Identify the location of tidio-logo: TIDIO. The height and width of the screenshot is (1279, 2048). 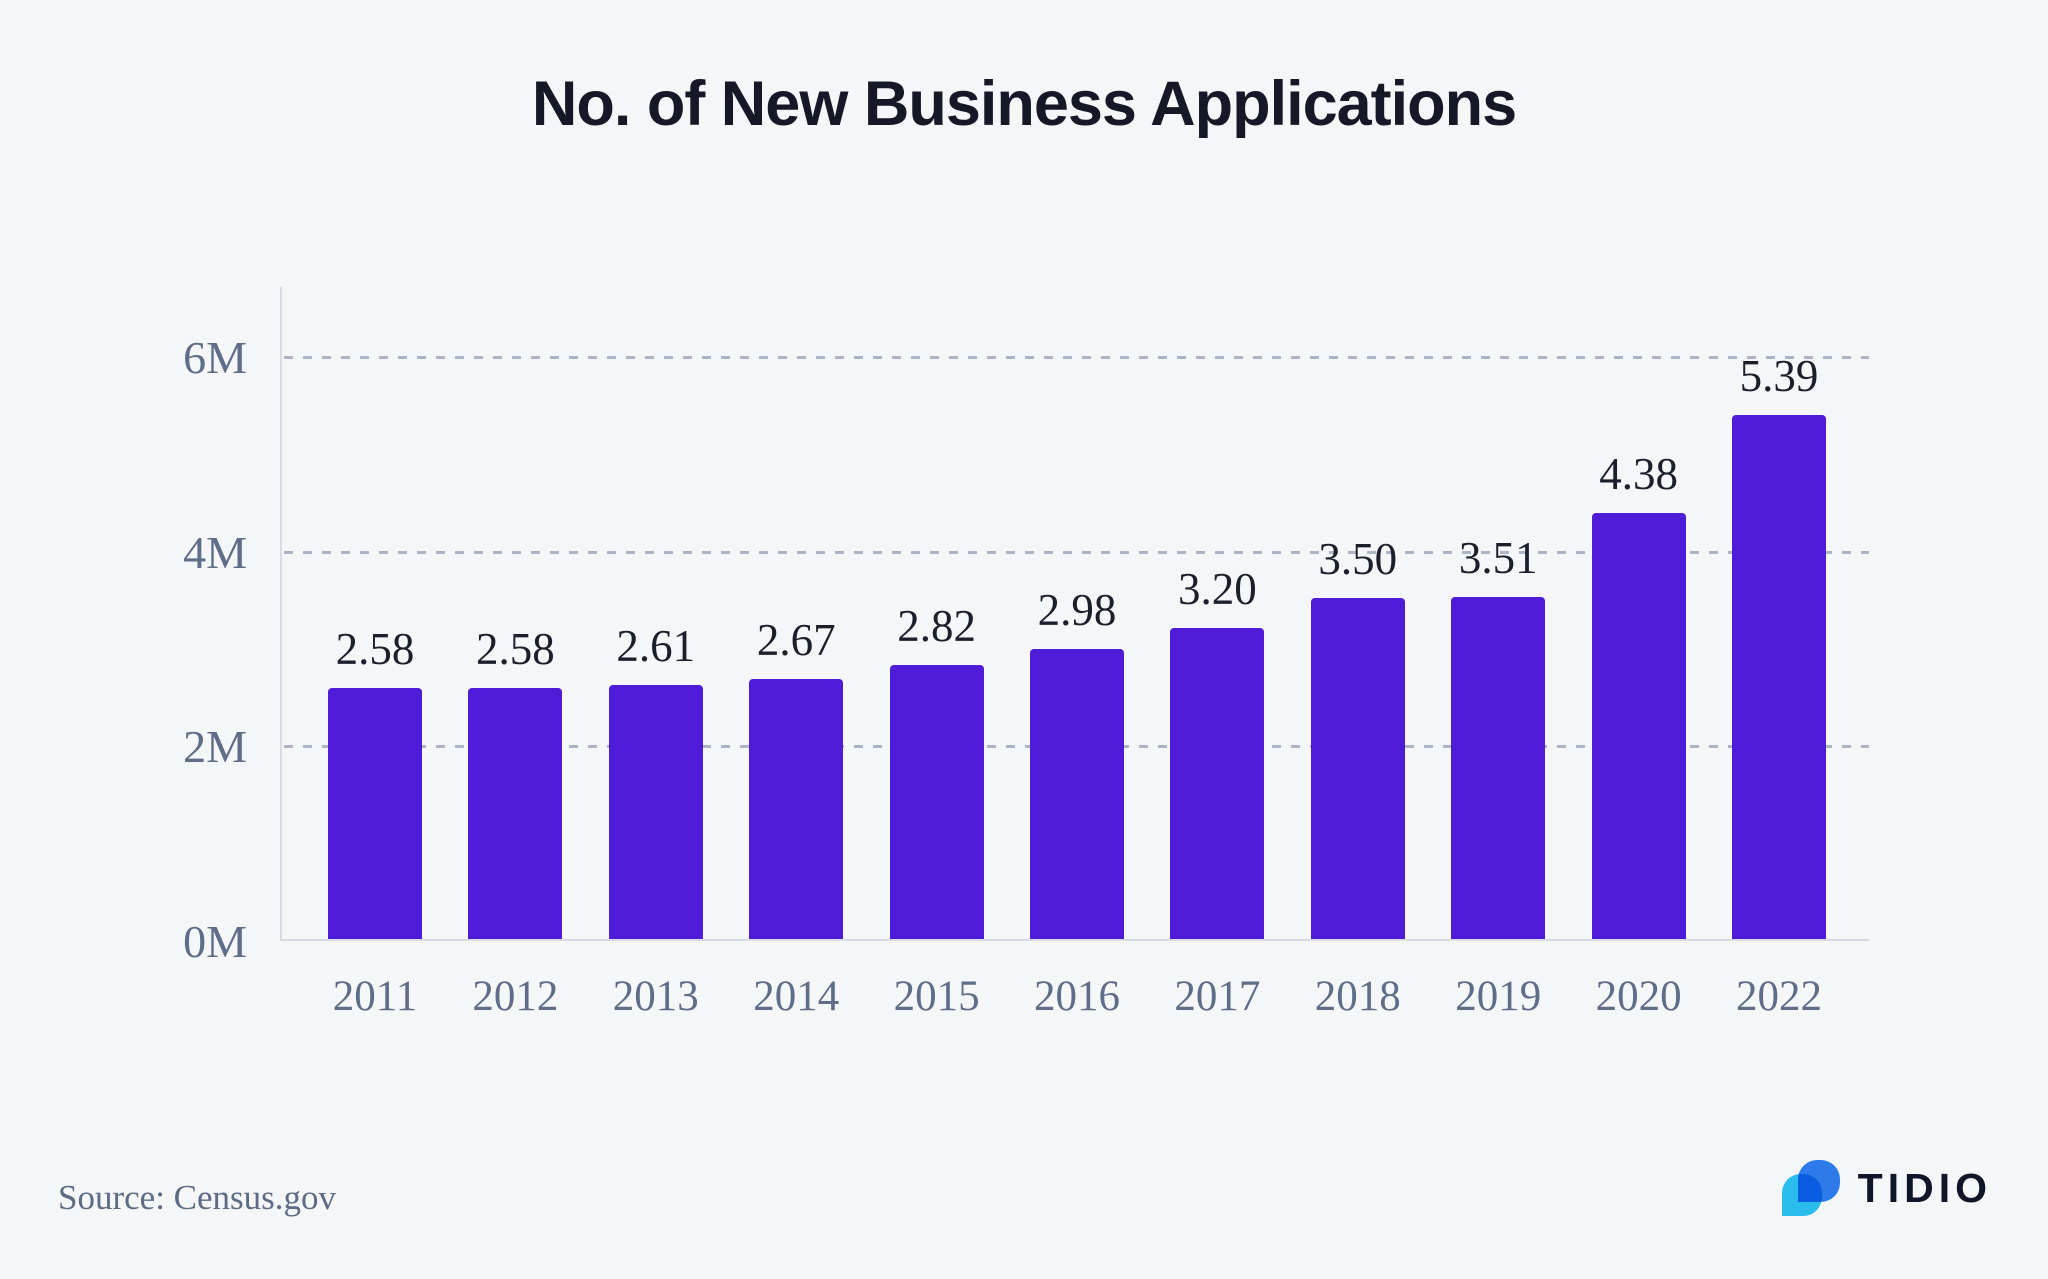
(1886, 1188).